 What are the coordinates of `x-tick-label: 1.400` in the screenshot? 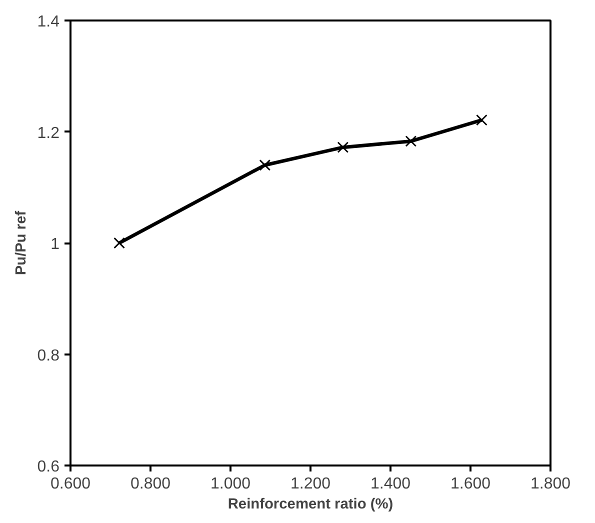 It's located at (390, 484).